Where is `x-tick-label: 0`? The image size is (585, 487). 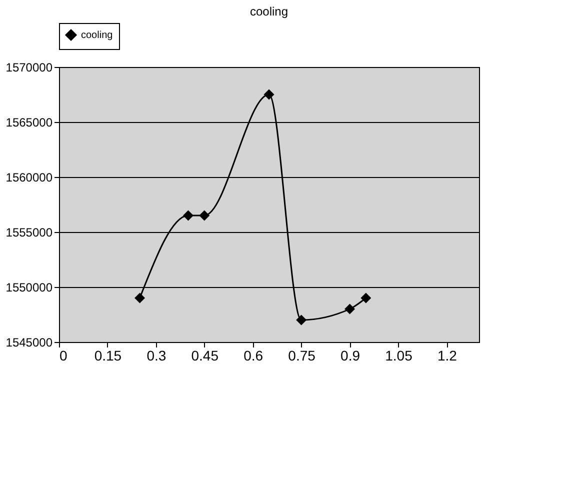 x-tick-label: 0 is located at coordinates (64, 356).